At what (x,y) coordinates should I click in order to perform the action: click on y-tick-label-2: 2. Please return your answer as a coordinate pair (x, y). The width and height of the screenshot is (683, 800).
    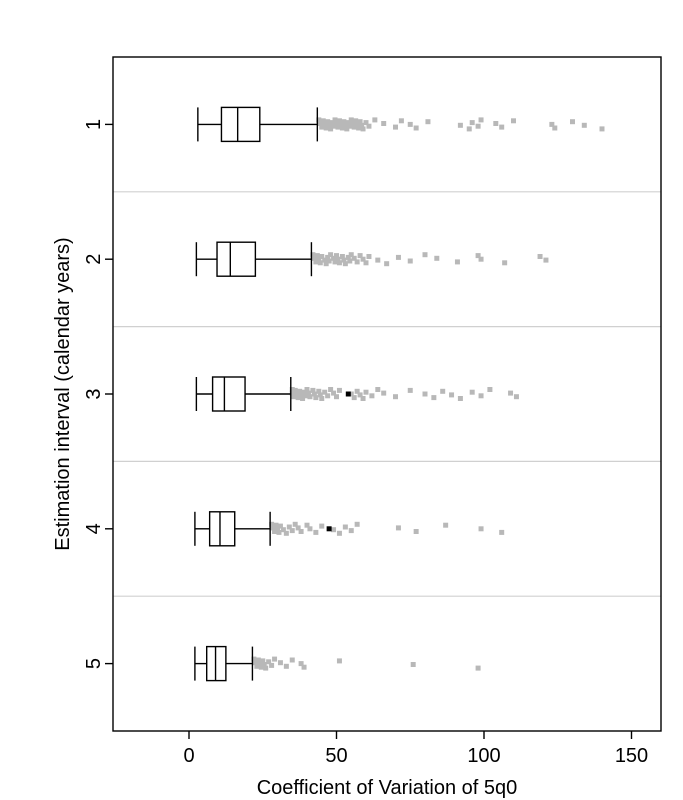
    Looking at the image, I should click on (94, 259).